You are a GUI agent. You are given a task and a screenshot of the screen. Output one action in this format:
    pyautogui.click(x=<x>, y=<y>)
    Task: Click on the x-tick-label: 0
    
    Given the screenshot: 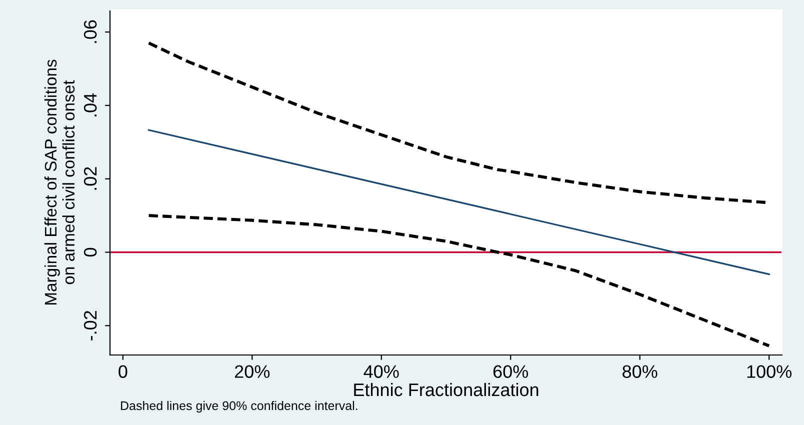 What is the action you would take?
    pyautogui.click(x=123, y=371)
    